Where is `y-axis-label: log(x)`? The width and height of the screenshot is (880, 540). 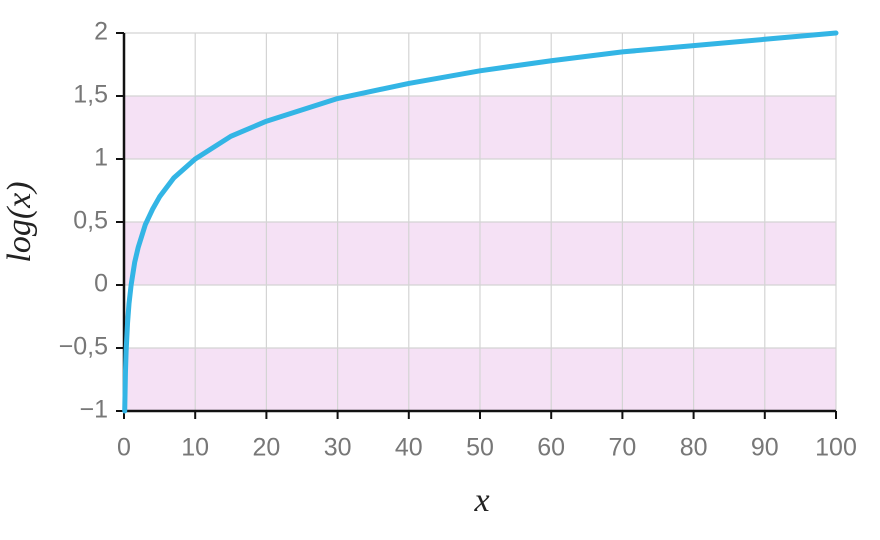
y-axis-label: log(x) is located at coordinates (19, 221).